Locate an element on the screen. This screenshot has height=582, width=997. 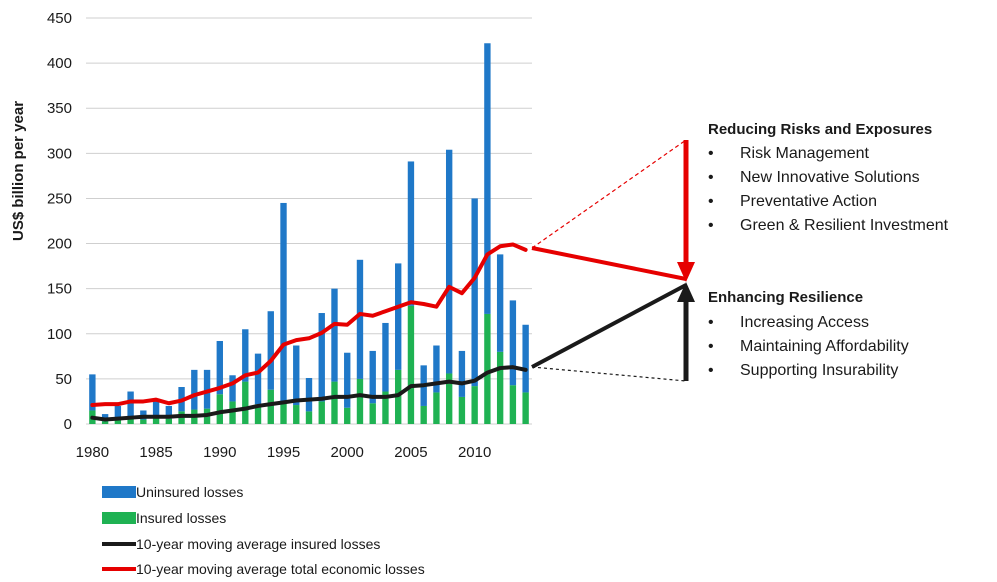
y-tick-label: 50 is located at coordinates (63, 379).